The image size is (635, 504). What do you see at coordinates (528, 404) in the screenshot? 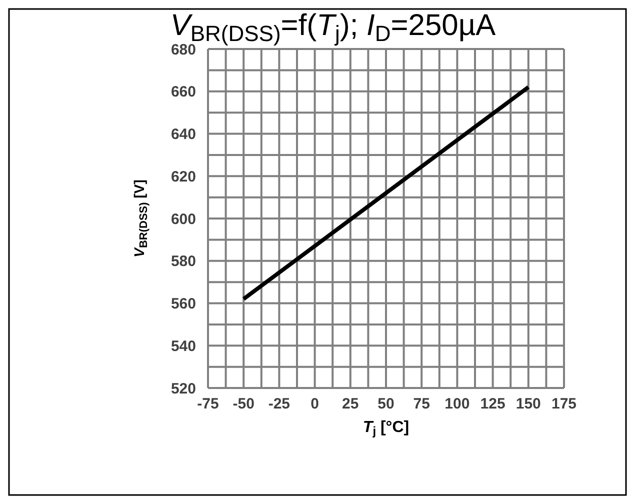
I see `x-tick-label: 150` at bounding box center [528, 404].